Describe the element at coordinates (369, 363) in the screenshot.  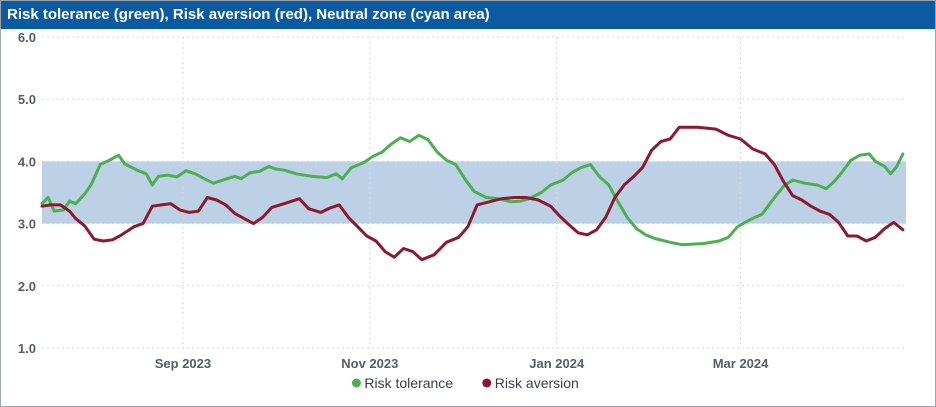
I see `x-tick-label: Nov 2023` at that location.